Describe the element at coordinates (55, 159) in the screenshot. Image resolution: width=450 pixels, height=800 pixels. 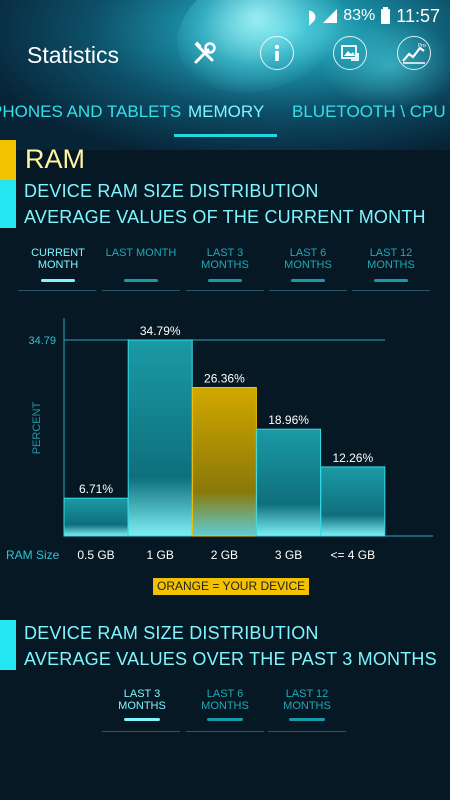
I see `ram-title: RAM` at that location.